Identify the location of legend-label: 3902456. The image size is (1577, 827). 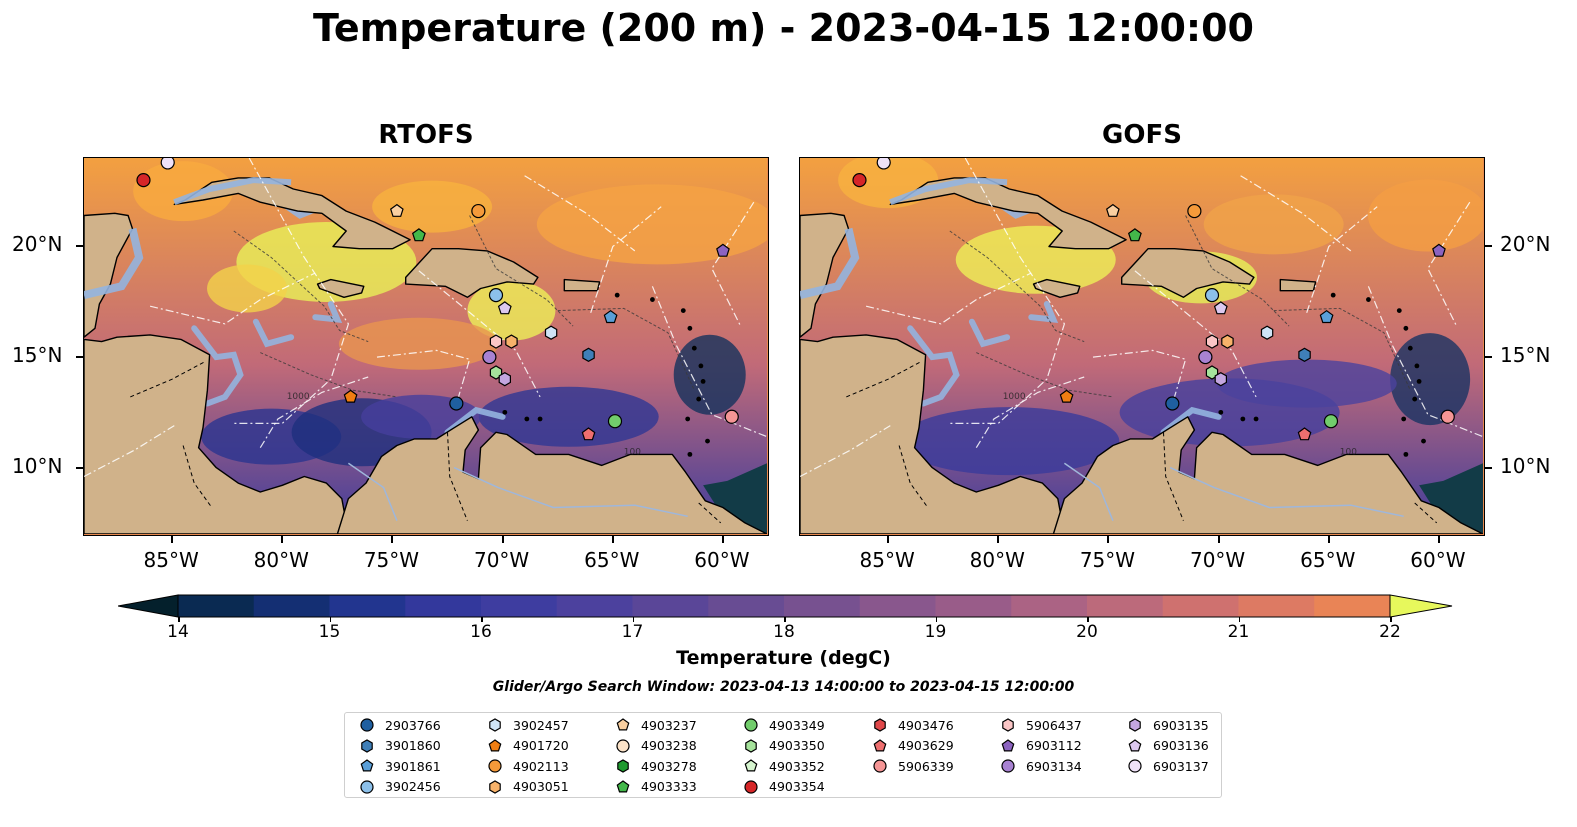
(413, 786).